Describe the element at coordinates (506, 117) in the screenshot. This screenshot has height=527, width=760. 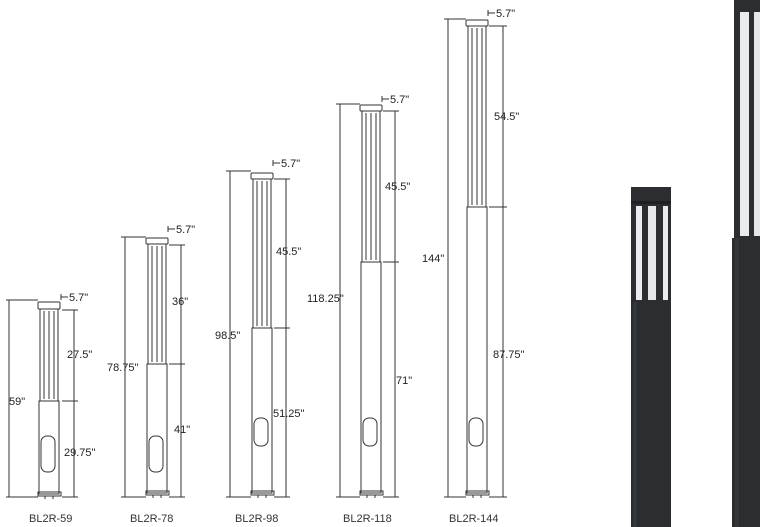
I see `upper-height-label: 54.5"` at that location.